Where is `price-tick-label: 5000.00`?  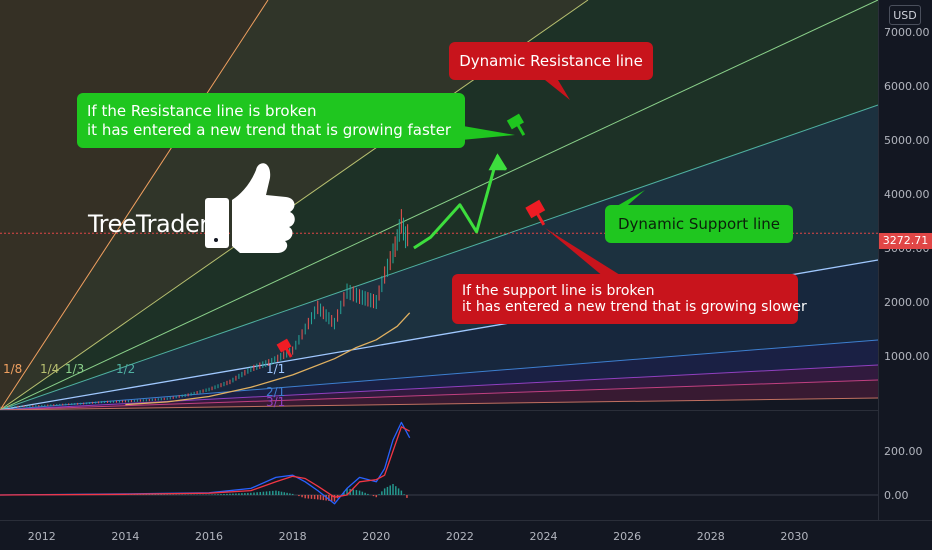
price-tick-label: 5000.00 is located at coordinates (907, 140).